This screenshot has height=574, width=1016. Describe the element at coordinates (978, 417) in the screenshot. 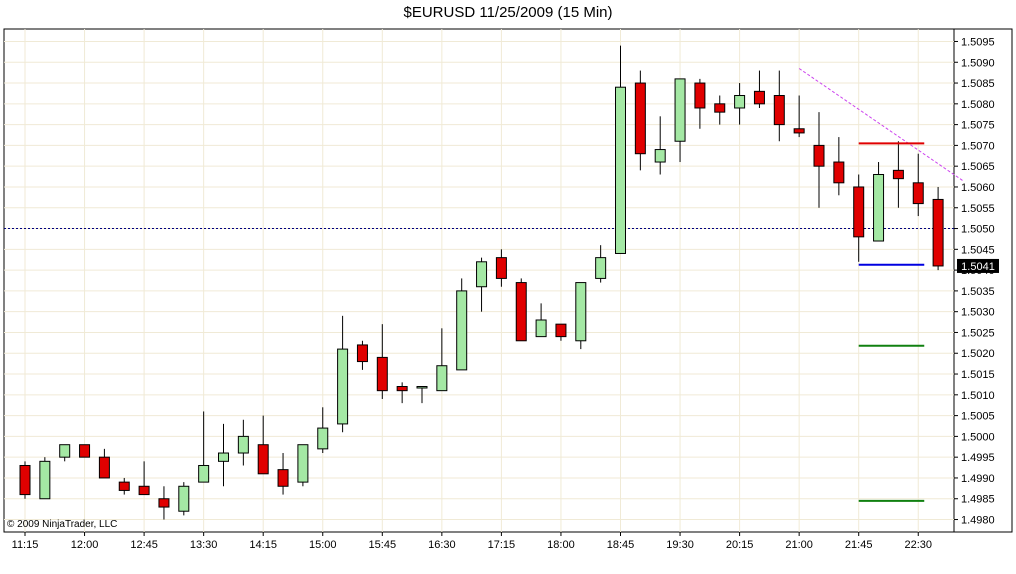

I see `y-tick-label: 1.5005` at that location.